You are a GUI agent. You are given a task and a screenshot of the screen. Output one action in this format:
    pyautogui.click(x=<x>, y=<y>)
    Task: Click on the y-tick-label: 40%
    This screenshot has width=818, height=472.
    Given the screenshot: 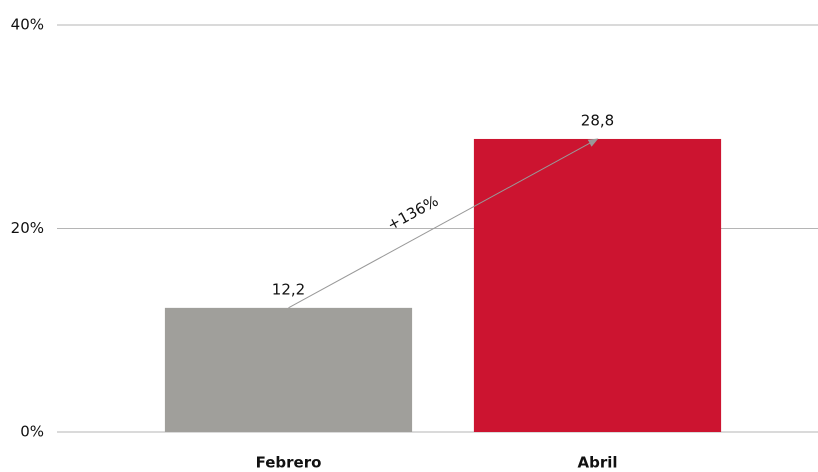 What is the action you would take?
    pyautogui.click(x=27, y=25)
    